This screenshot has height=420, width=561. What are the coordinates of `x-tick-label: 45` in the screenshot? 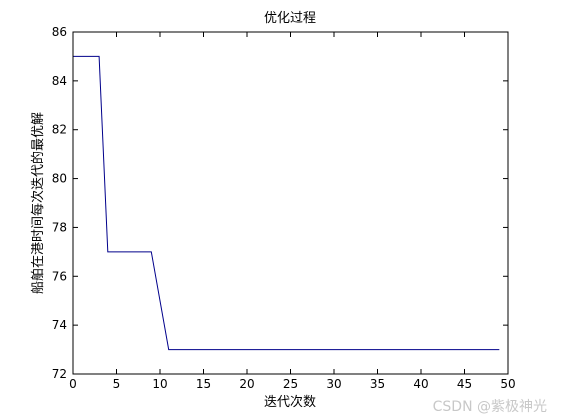 It's located at (464, 384).